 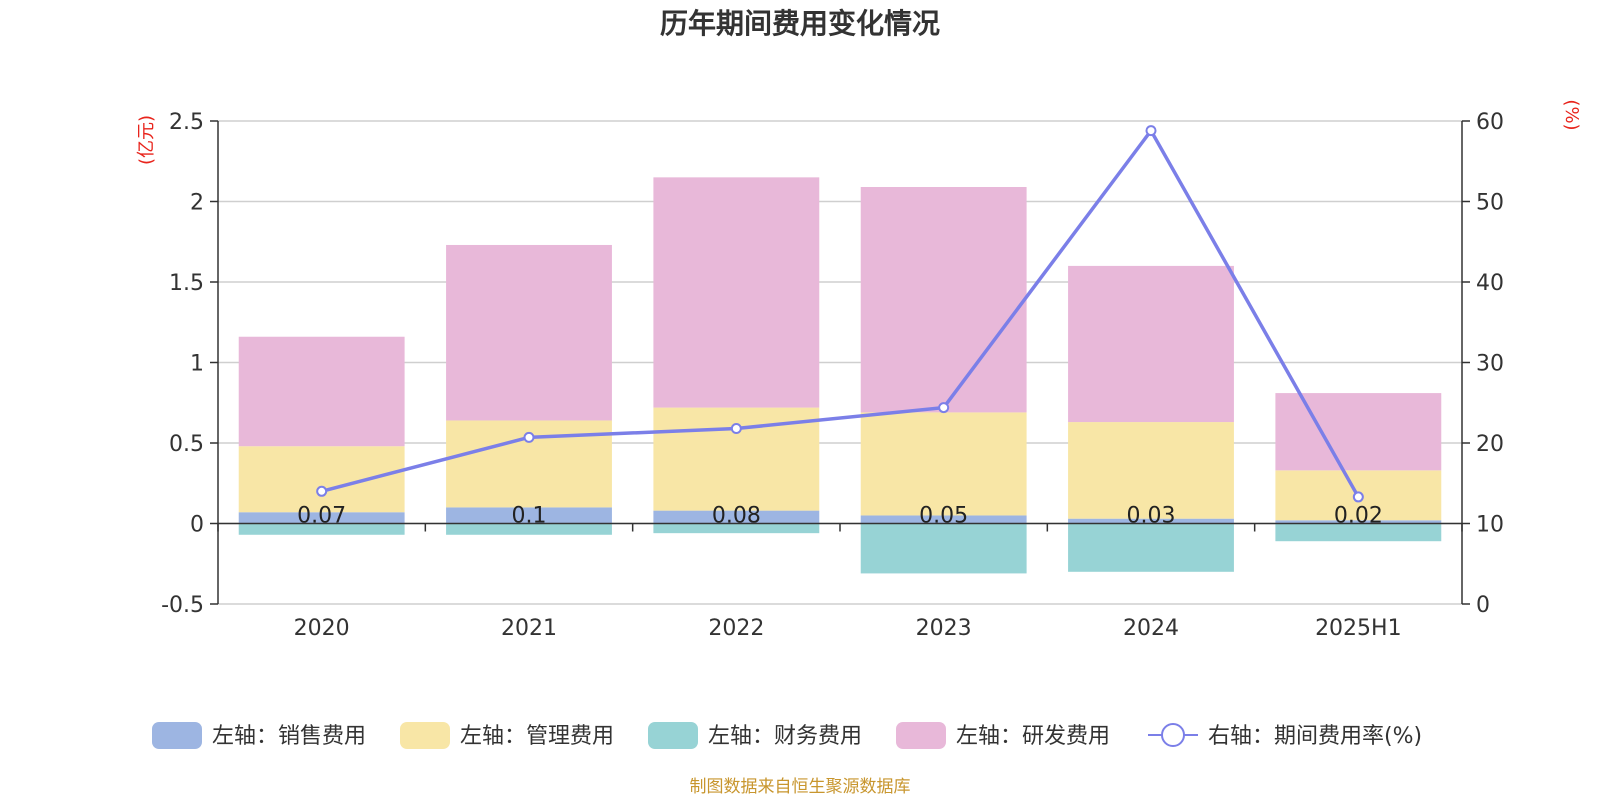 What do you see at coordinates (1490, 283) in the screenshot?
I see `right-tick-label: 40` at bounding box center [1490, 283].